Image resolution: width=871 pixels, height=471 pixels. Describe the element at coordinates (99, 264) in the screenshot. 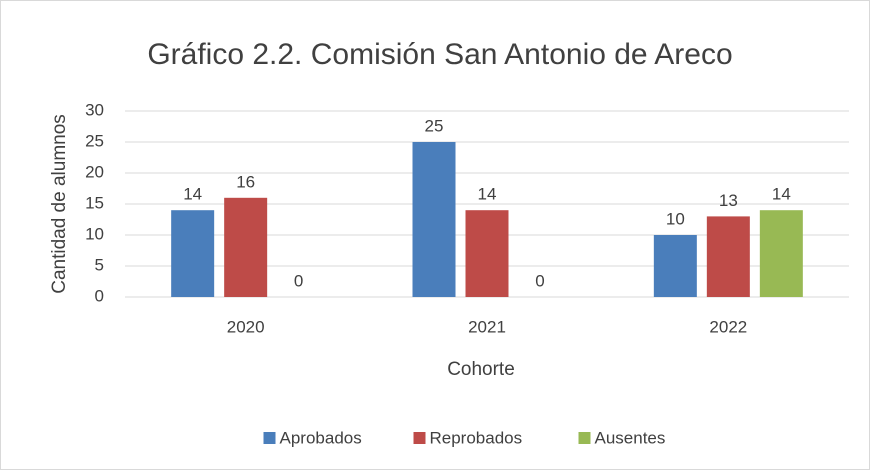

I see `y-tick-label: 5` at that location.